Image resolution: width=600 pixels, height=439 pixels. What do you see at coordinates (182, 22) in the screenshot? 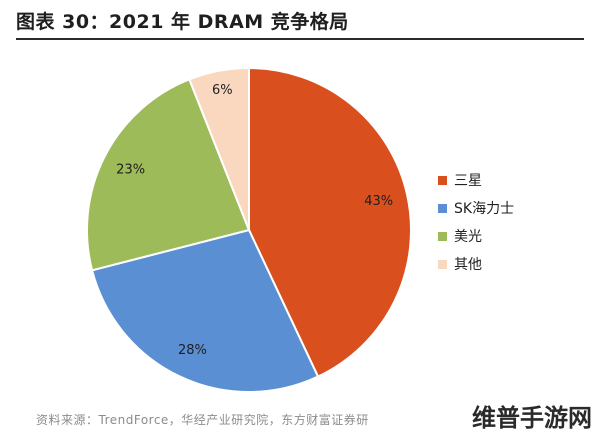
I see `chart-title: 图表 30：2021 年 DRAM 竞争格局` at bounding box center [182, 22].